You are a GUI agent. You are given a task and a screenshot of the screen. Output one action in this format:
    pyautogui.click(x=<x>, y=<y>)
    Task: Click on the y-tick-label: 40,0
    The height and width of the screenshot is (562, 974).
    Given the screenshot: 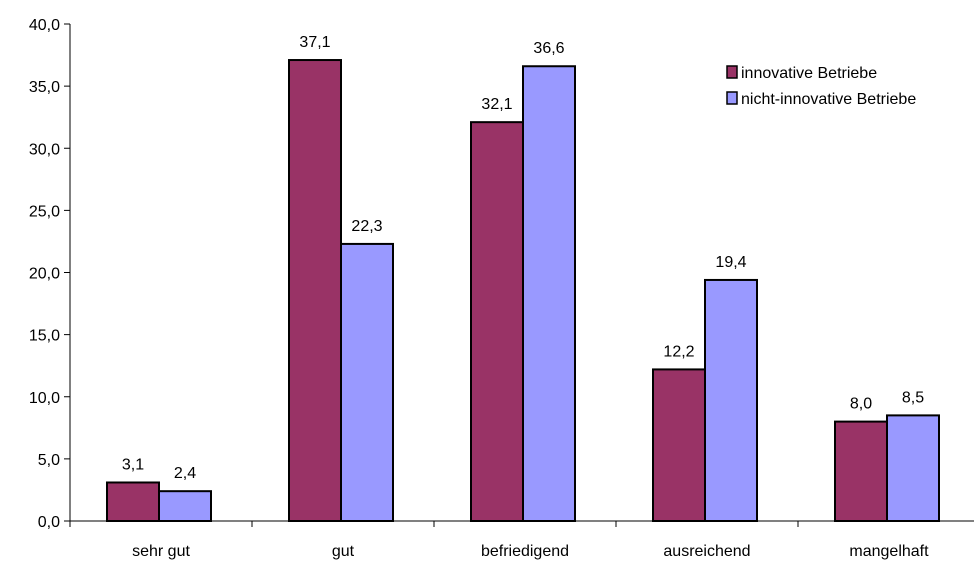 What is the action you would take?
    pyautogui.click(x=44, y=25)
    